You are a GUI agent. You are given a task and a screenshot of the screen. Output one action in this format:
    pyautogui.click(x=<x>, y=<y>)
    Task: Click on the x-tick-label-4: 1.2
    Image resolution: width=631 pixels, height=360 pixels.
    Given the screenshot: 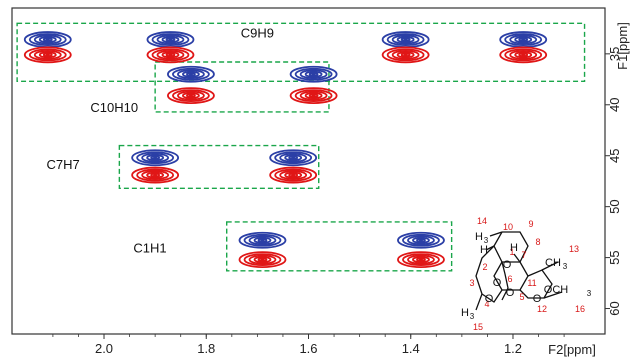 What is the action you would take?
    pyautogui.click(x=513, y=348)
    